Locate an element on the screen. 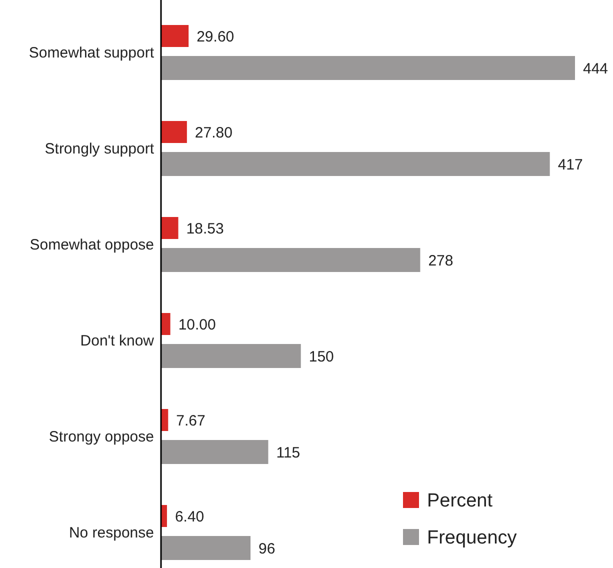 The height and width of the screenshot is (568, 613). data-label: 29.60 is located at coordinates (215, 37).